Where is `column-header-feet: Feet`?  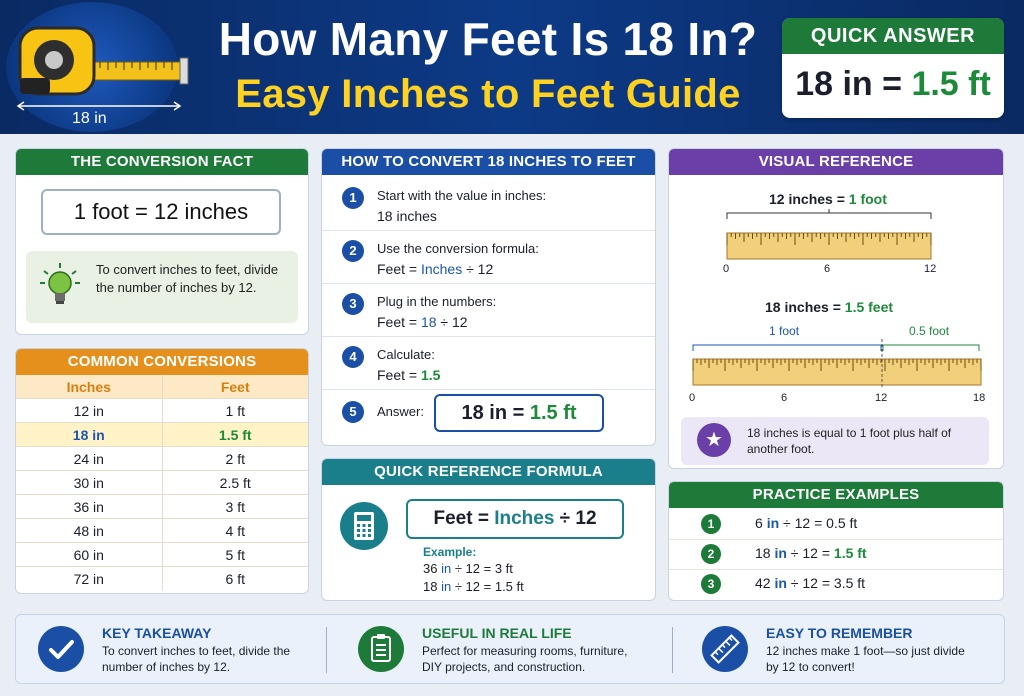 column-header-feet: Feet is located at coordinates (235, 387).